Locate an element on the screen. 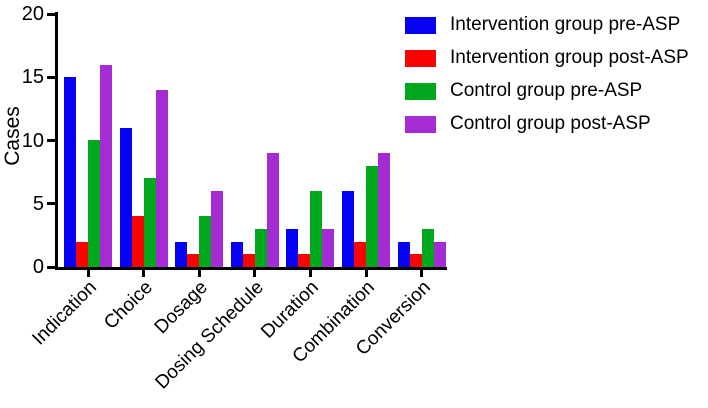 Image resolution: width=708 pixels, height=408 pixels. y-axis is located at coordinates (56, 141).